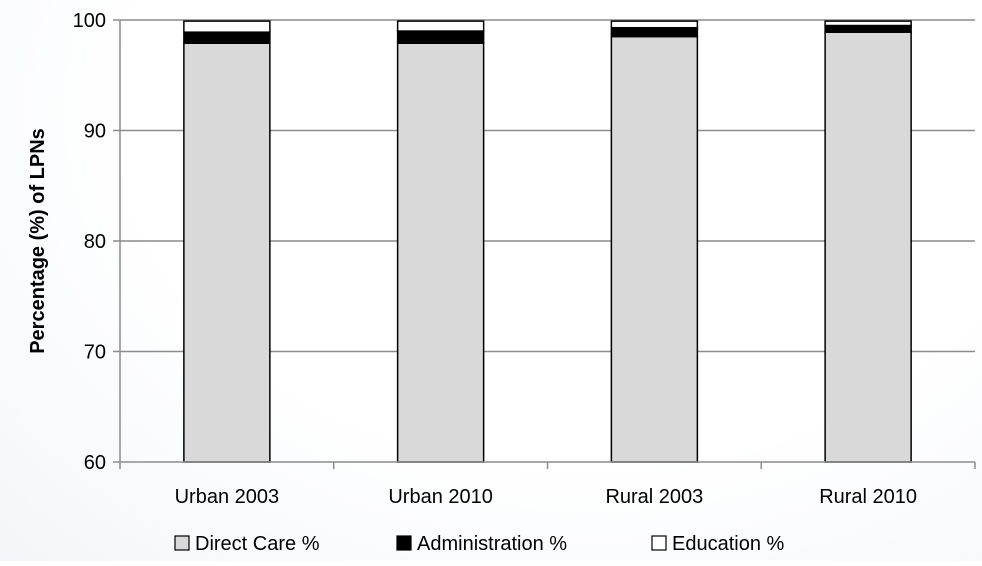 Image resolution: width=982 pixels, height=566 pixels. Describe the element at coordinates (868, 497) in the screenshot. I see `x-category-label: Rural 2010` at that location.